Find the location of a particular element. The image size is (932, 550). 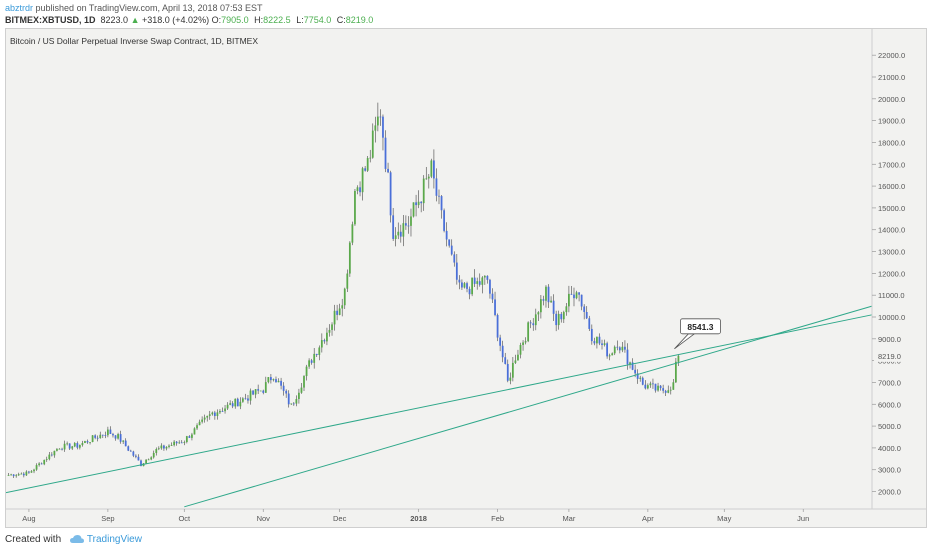

y-tick-label: 2000.0 is located at coordinates (889, 492).